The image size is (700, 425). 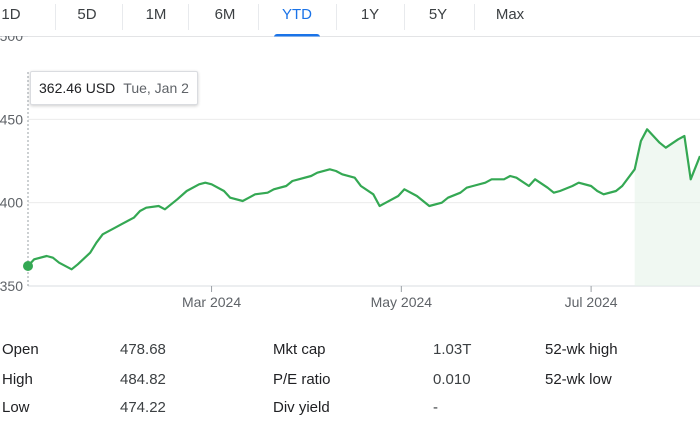 I want to click on range-tabs: 1D 5D 1M 6M YTD 1Y 5Y Max, so click(x=350, y=18).